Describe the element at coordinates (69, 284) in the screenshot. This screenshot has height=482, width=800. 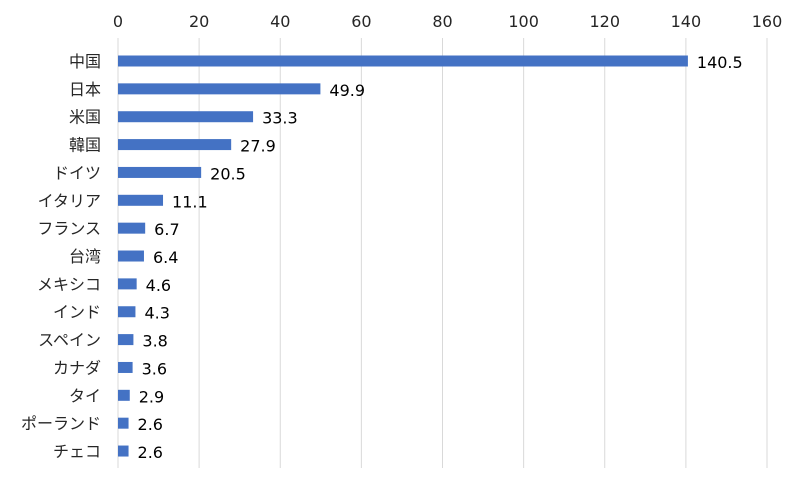
I see `category-label: メキシコ` at that location.